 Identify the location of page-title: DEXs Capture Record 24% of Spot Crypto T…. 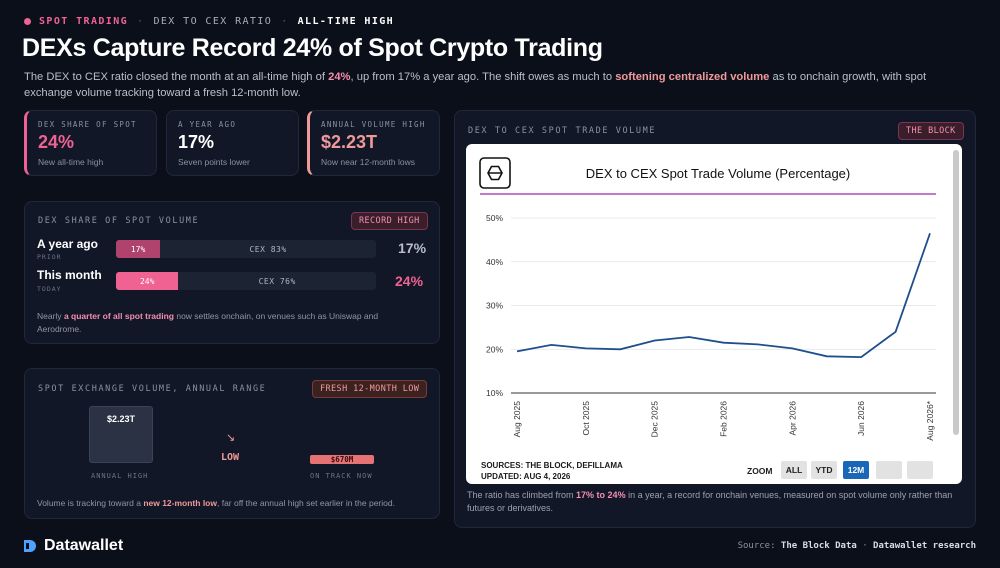
(312, 48).